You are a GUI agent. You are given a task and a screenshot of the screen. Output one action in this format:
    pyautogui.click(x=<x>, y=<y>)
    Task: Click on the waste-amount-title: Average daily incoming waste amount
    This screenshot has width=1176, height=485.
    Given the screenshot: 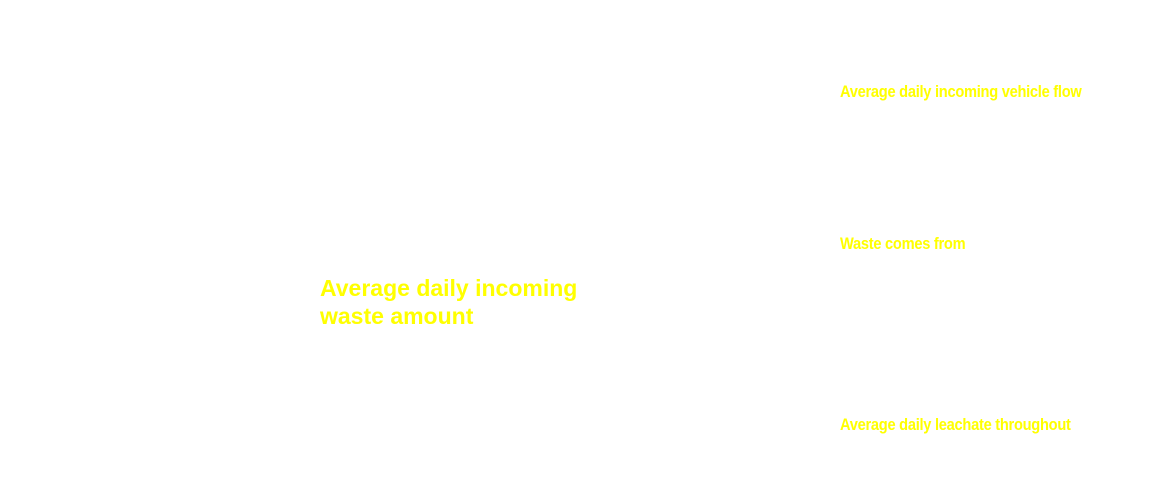 What is the action you would take?
    pyautogui.click(x=448, y=302)
    